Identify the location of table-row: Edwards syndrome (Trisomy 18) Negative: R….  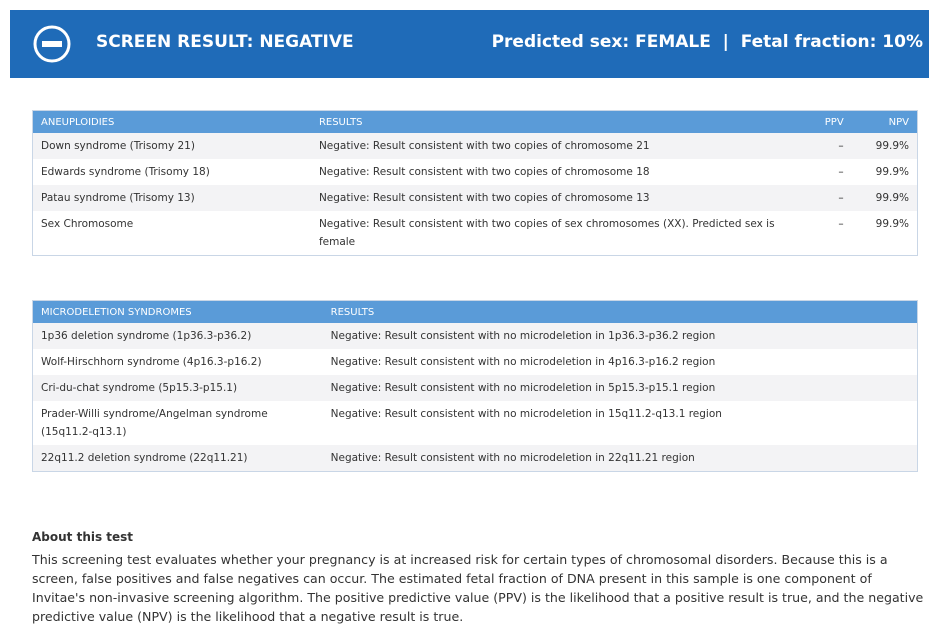
(475, 172).